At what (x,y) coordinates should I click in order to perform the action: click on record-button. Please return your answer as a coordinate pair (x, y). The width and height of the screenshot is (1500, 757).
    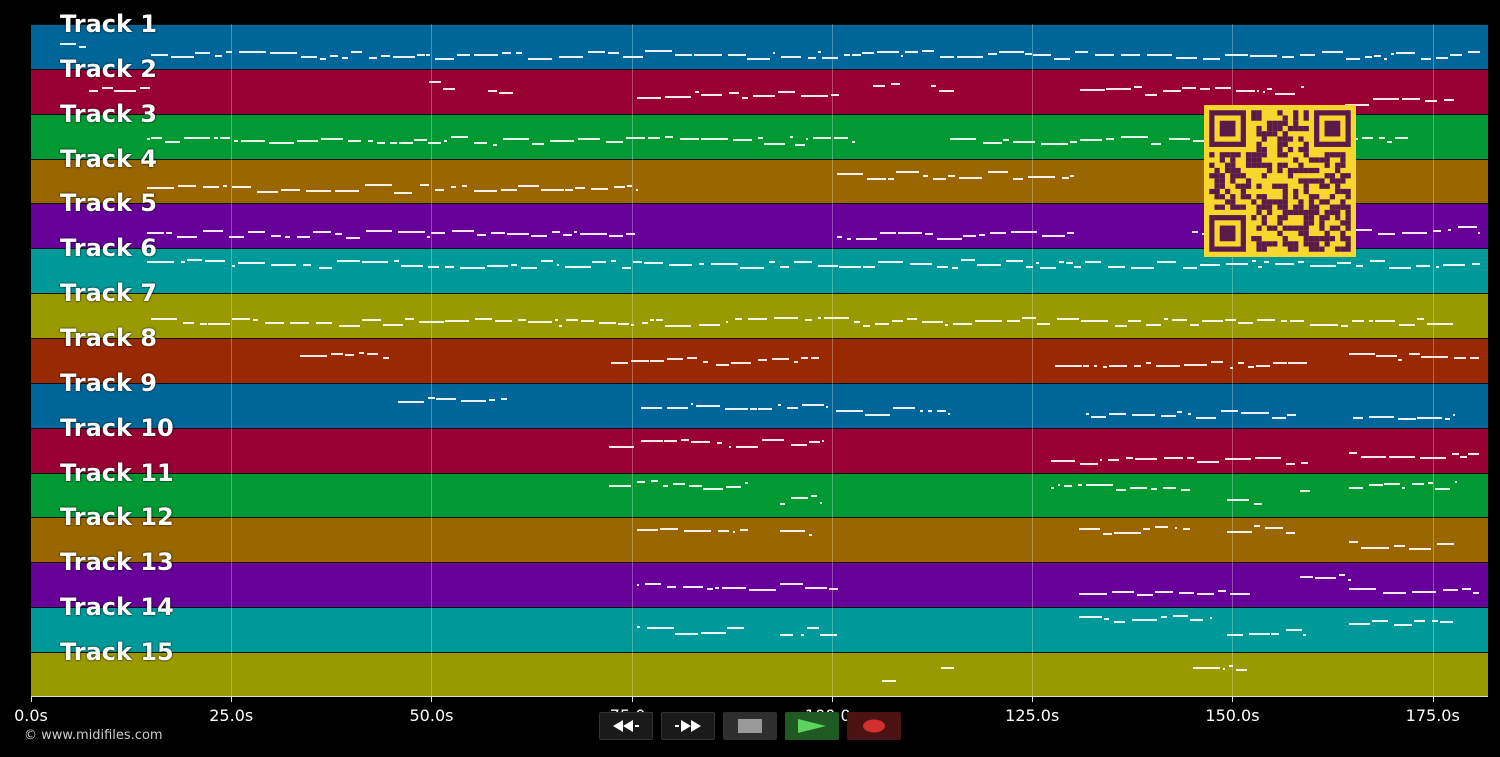
    Looking at the image, I should click on (874, 726).